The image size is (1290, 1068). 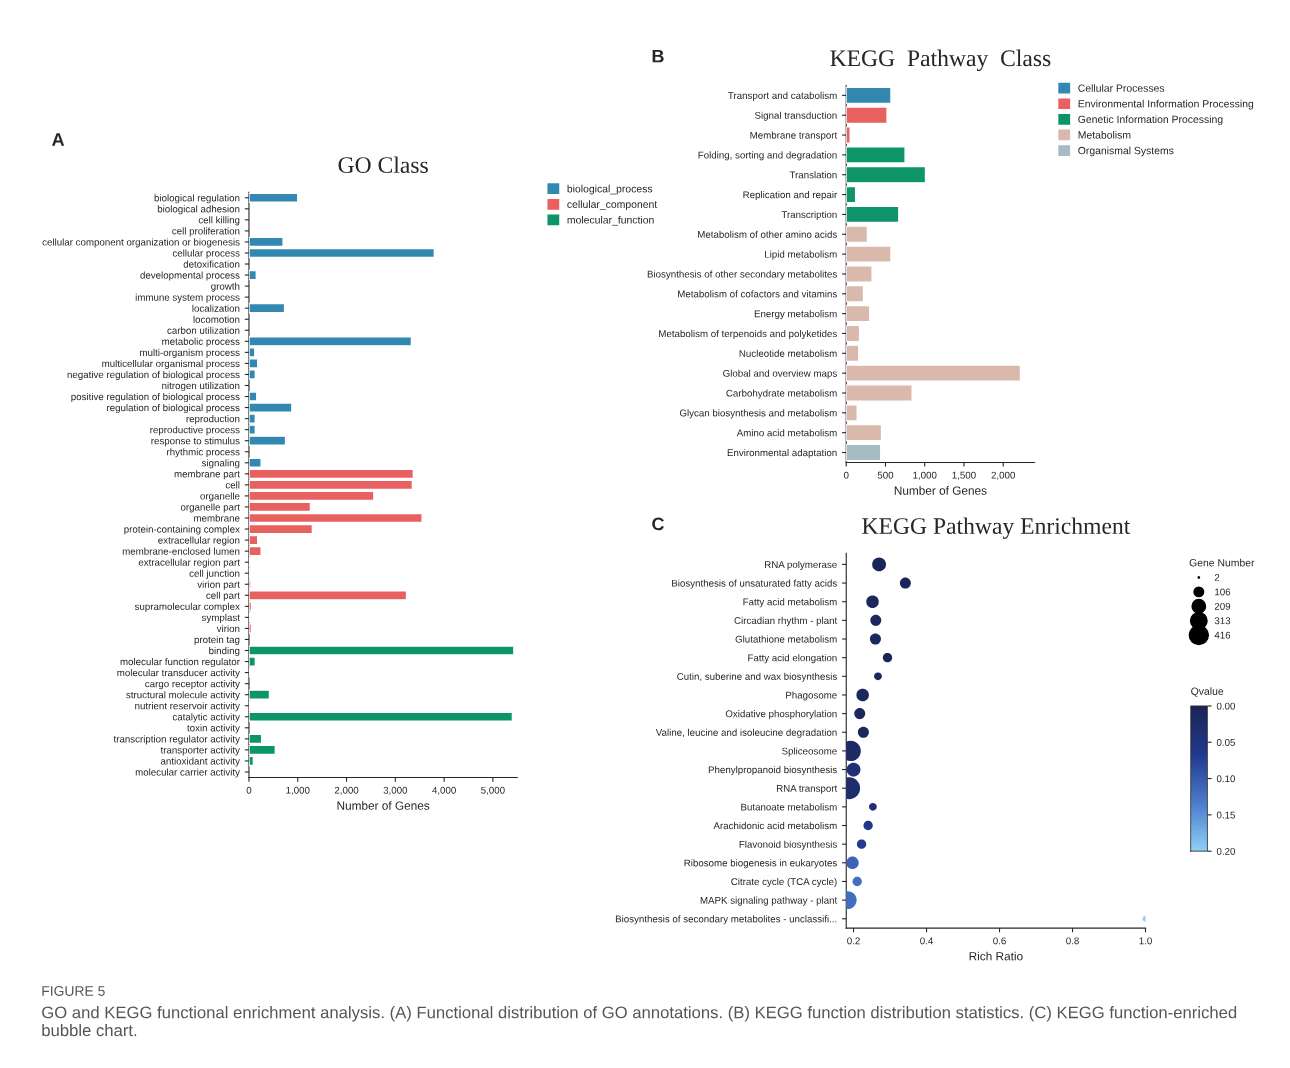 What do you see at coordinates (203, 453) in the screenshot?
I see `y-tick-label: rhythmic process` at bounding box center [203, 453].